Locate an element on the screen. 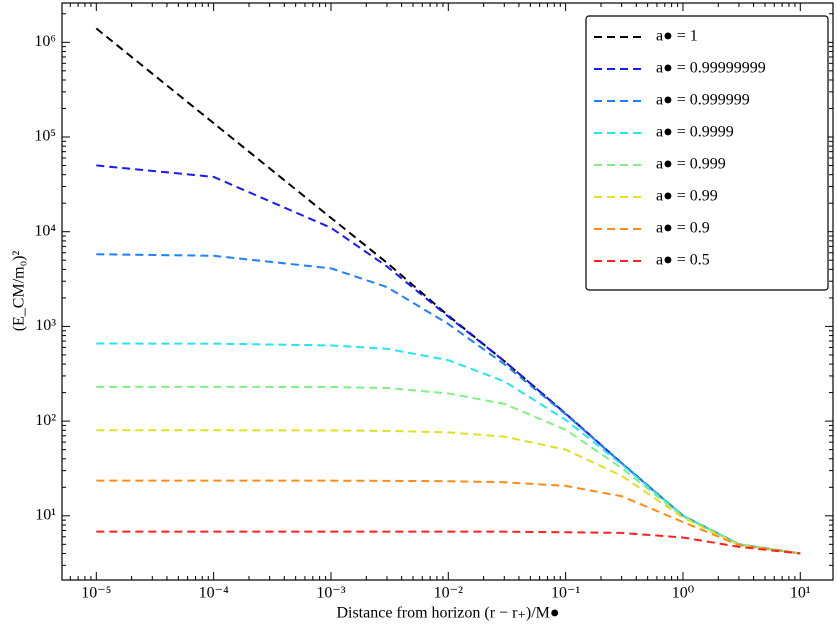  y-tick-label: 10⁶ is located at coordinates (45, 41).